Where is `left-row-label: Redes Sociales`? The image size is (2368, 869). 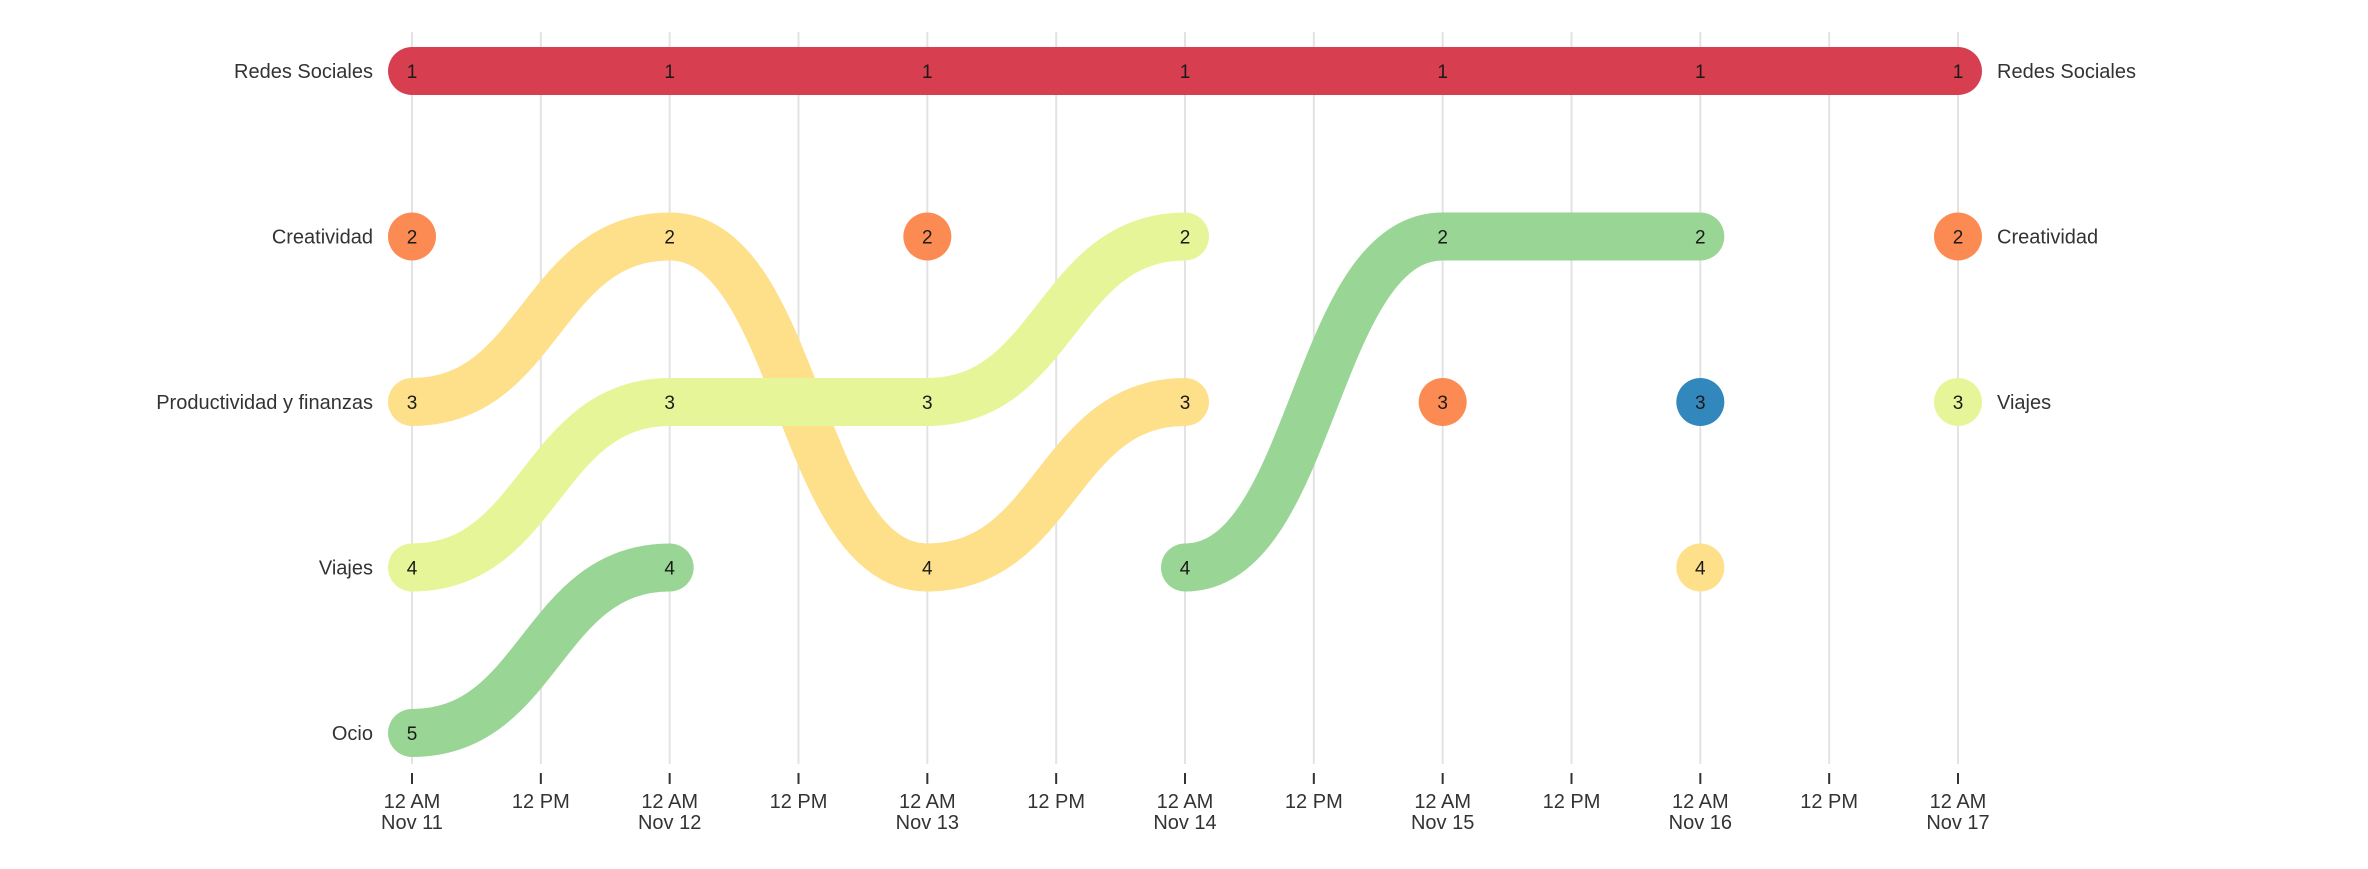
left-row-label: Redes Sociales is located at coordinates (303, 72).